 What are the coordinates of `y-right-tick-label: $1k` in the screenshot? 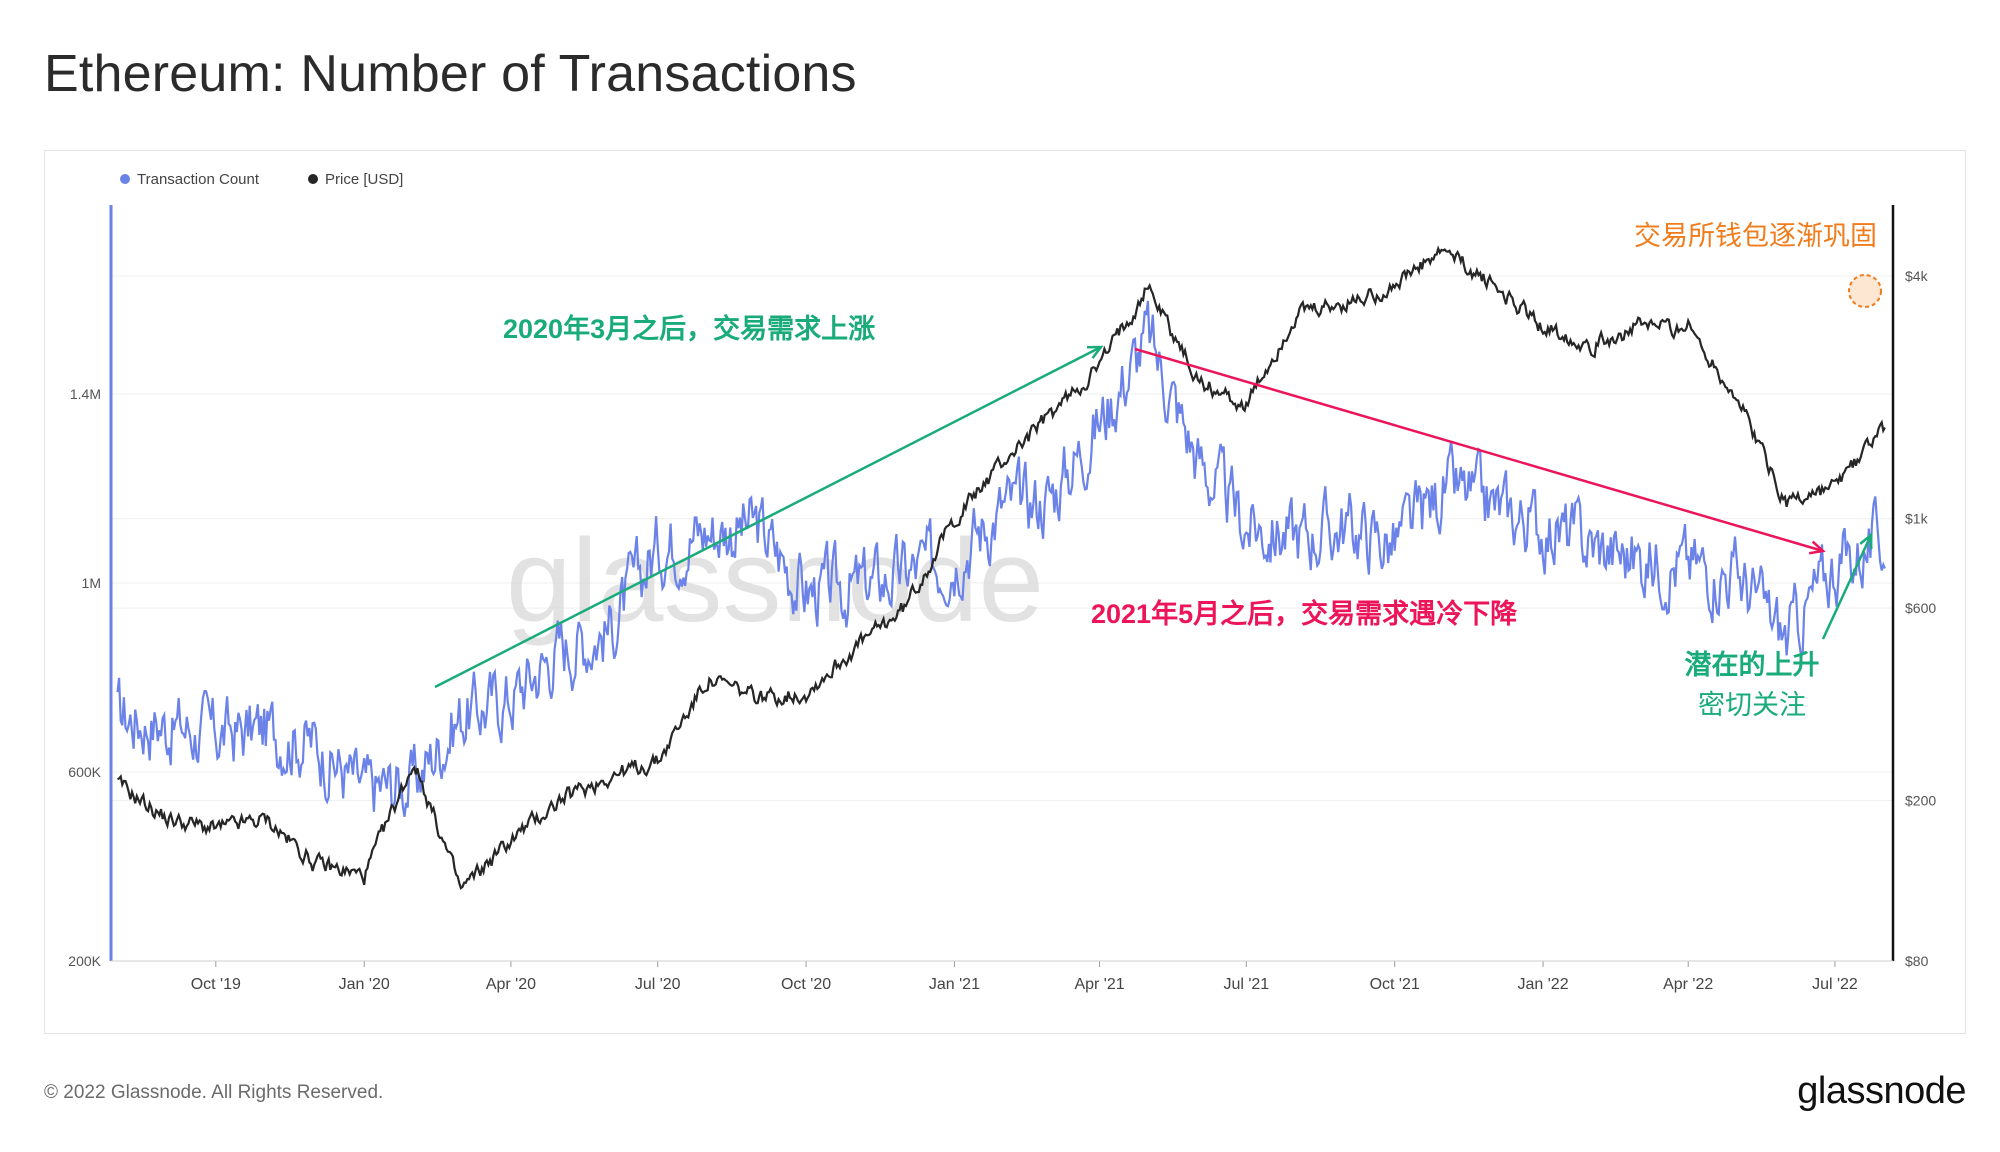 It's located at (1917, 519).